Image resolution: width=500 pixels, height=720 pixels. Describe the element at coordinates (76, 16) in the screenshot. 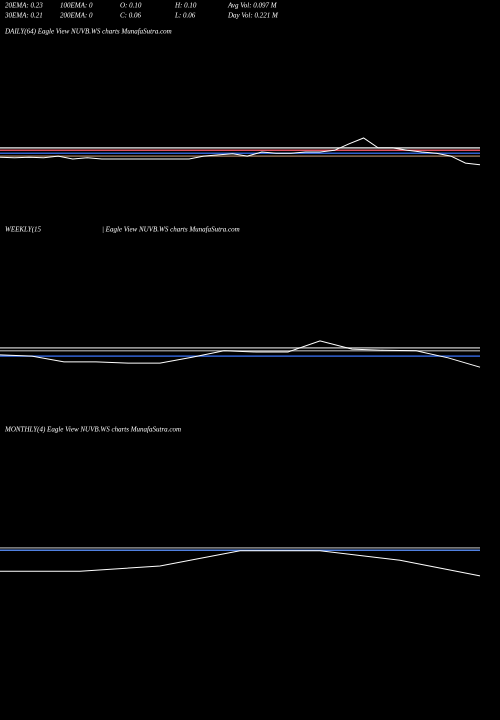

I see `header-stat: 200EMA: 0` at that location.